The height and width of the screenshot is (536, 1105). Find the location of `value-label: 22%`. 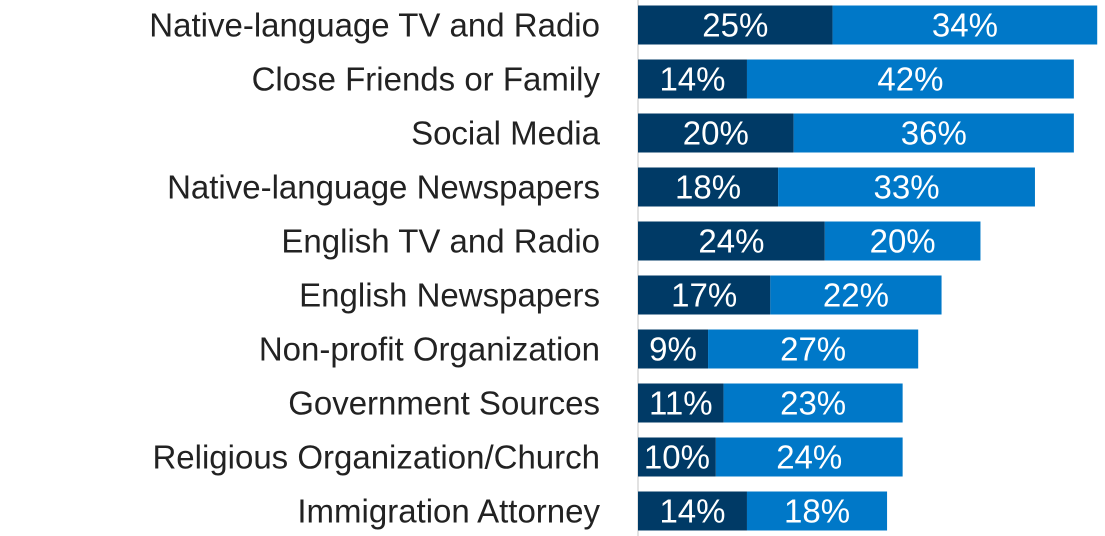

value-label: 22% is located at coordinates (856, 295).